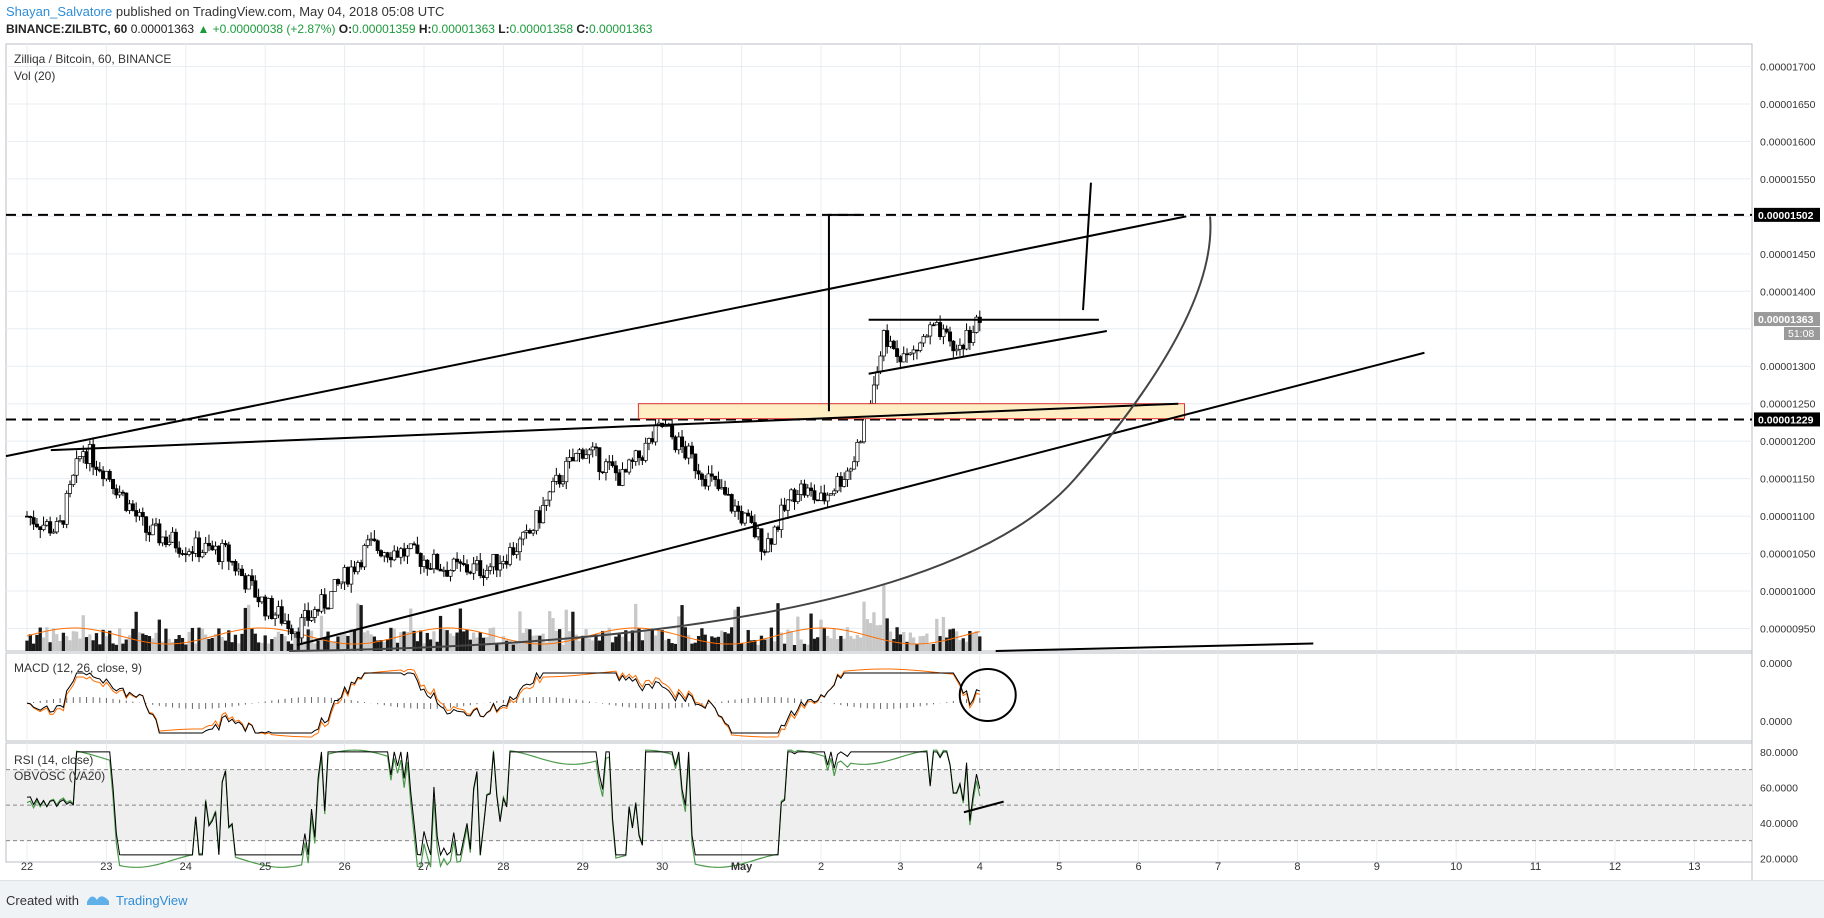 The height and width of the screenshot is (918, 1824). I want to click on footer-bar: Created with TradingView, so click(912, 899).